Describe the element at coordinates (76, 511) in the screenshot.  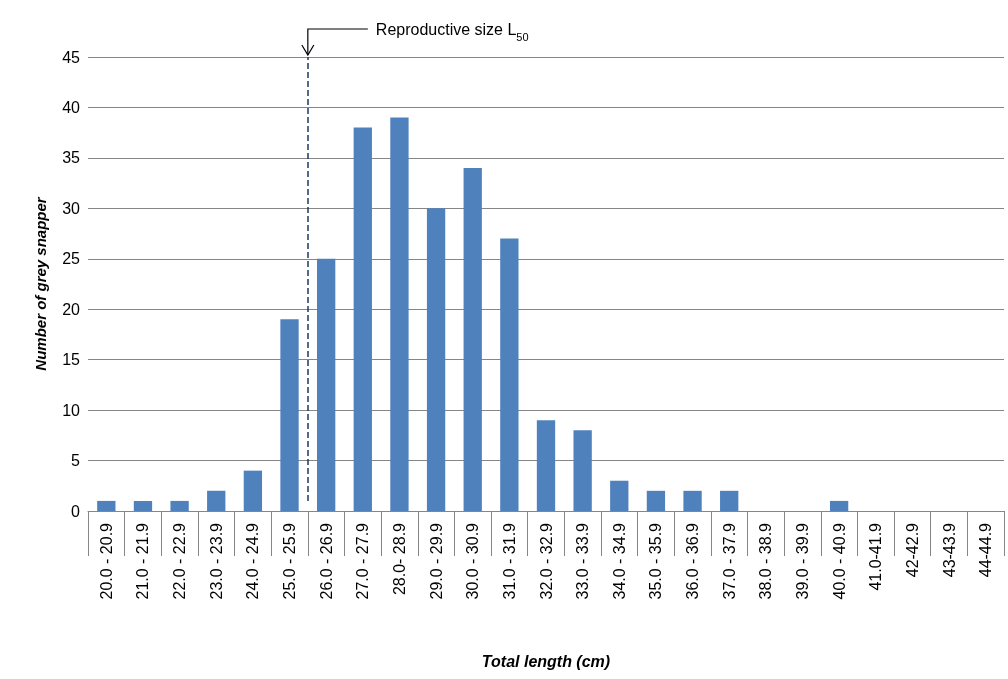
I see `y-tick-label: 0` at that location.